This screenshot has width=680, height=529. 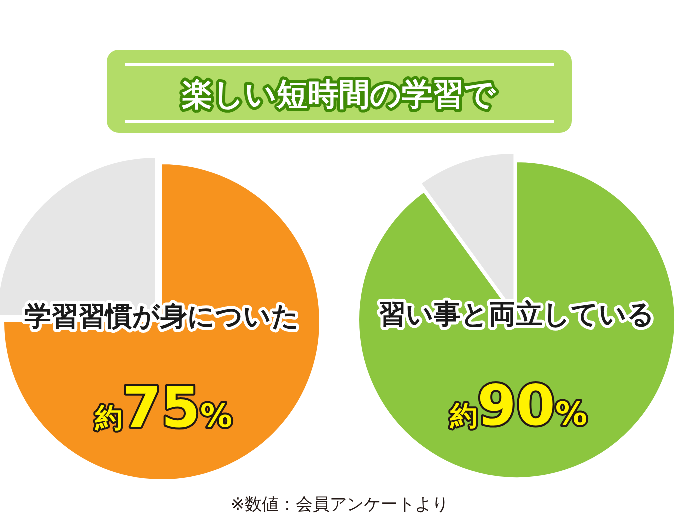 What do you see at coordinates (519, 406) in the screenshot?
I see `data-label: 約90%` at bounding box center [519, 406].